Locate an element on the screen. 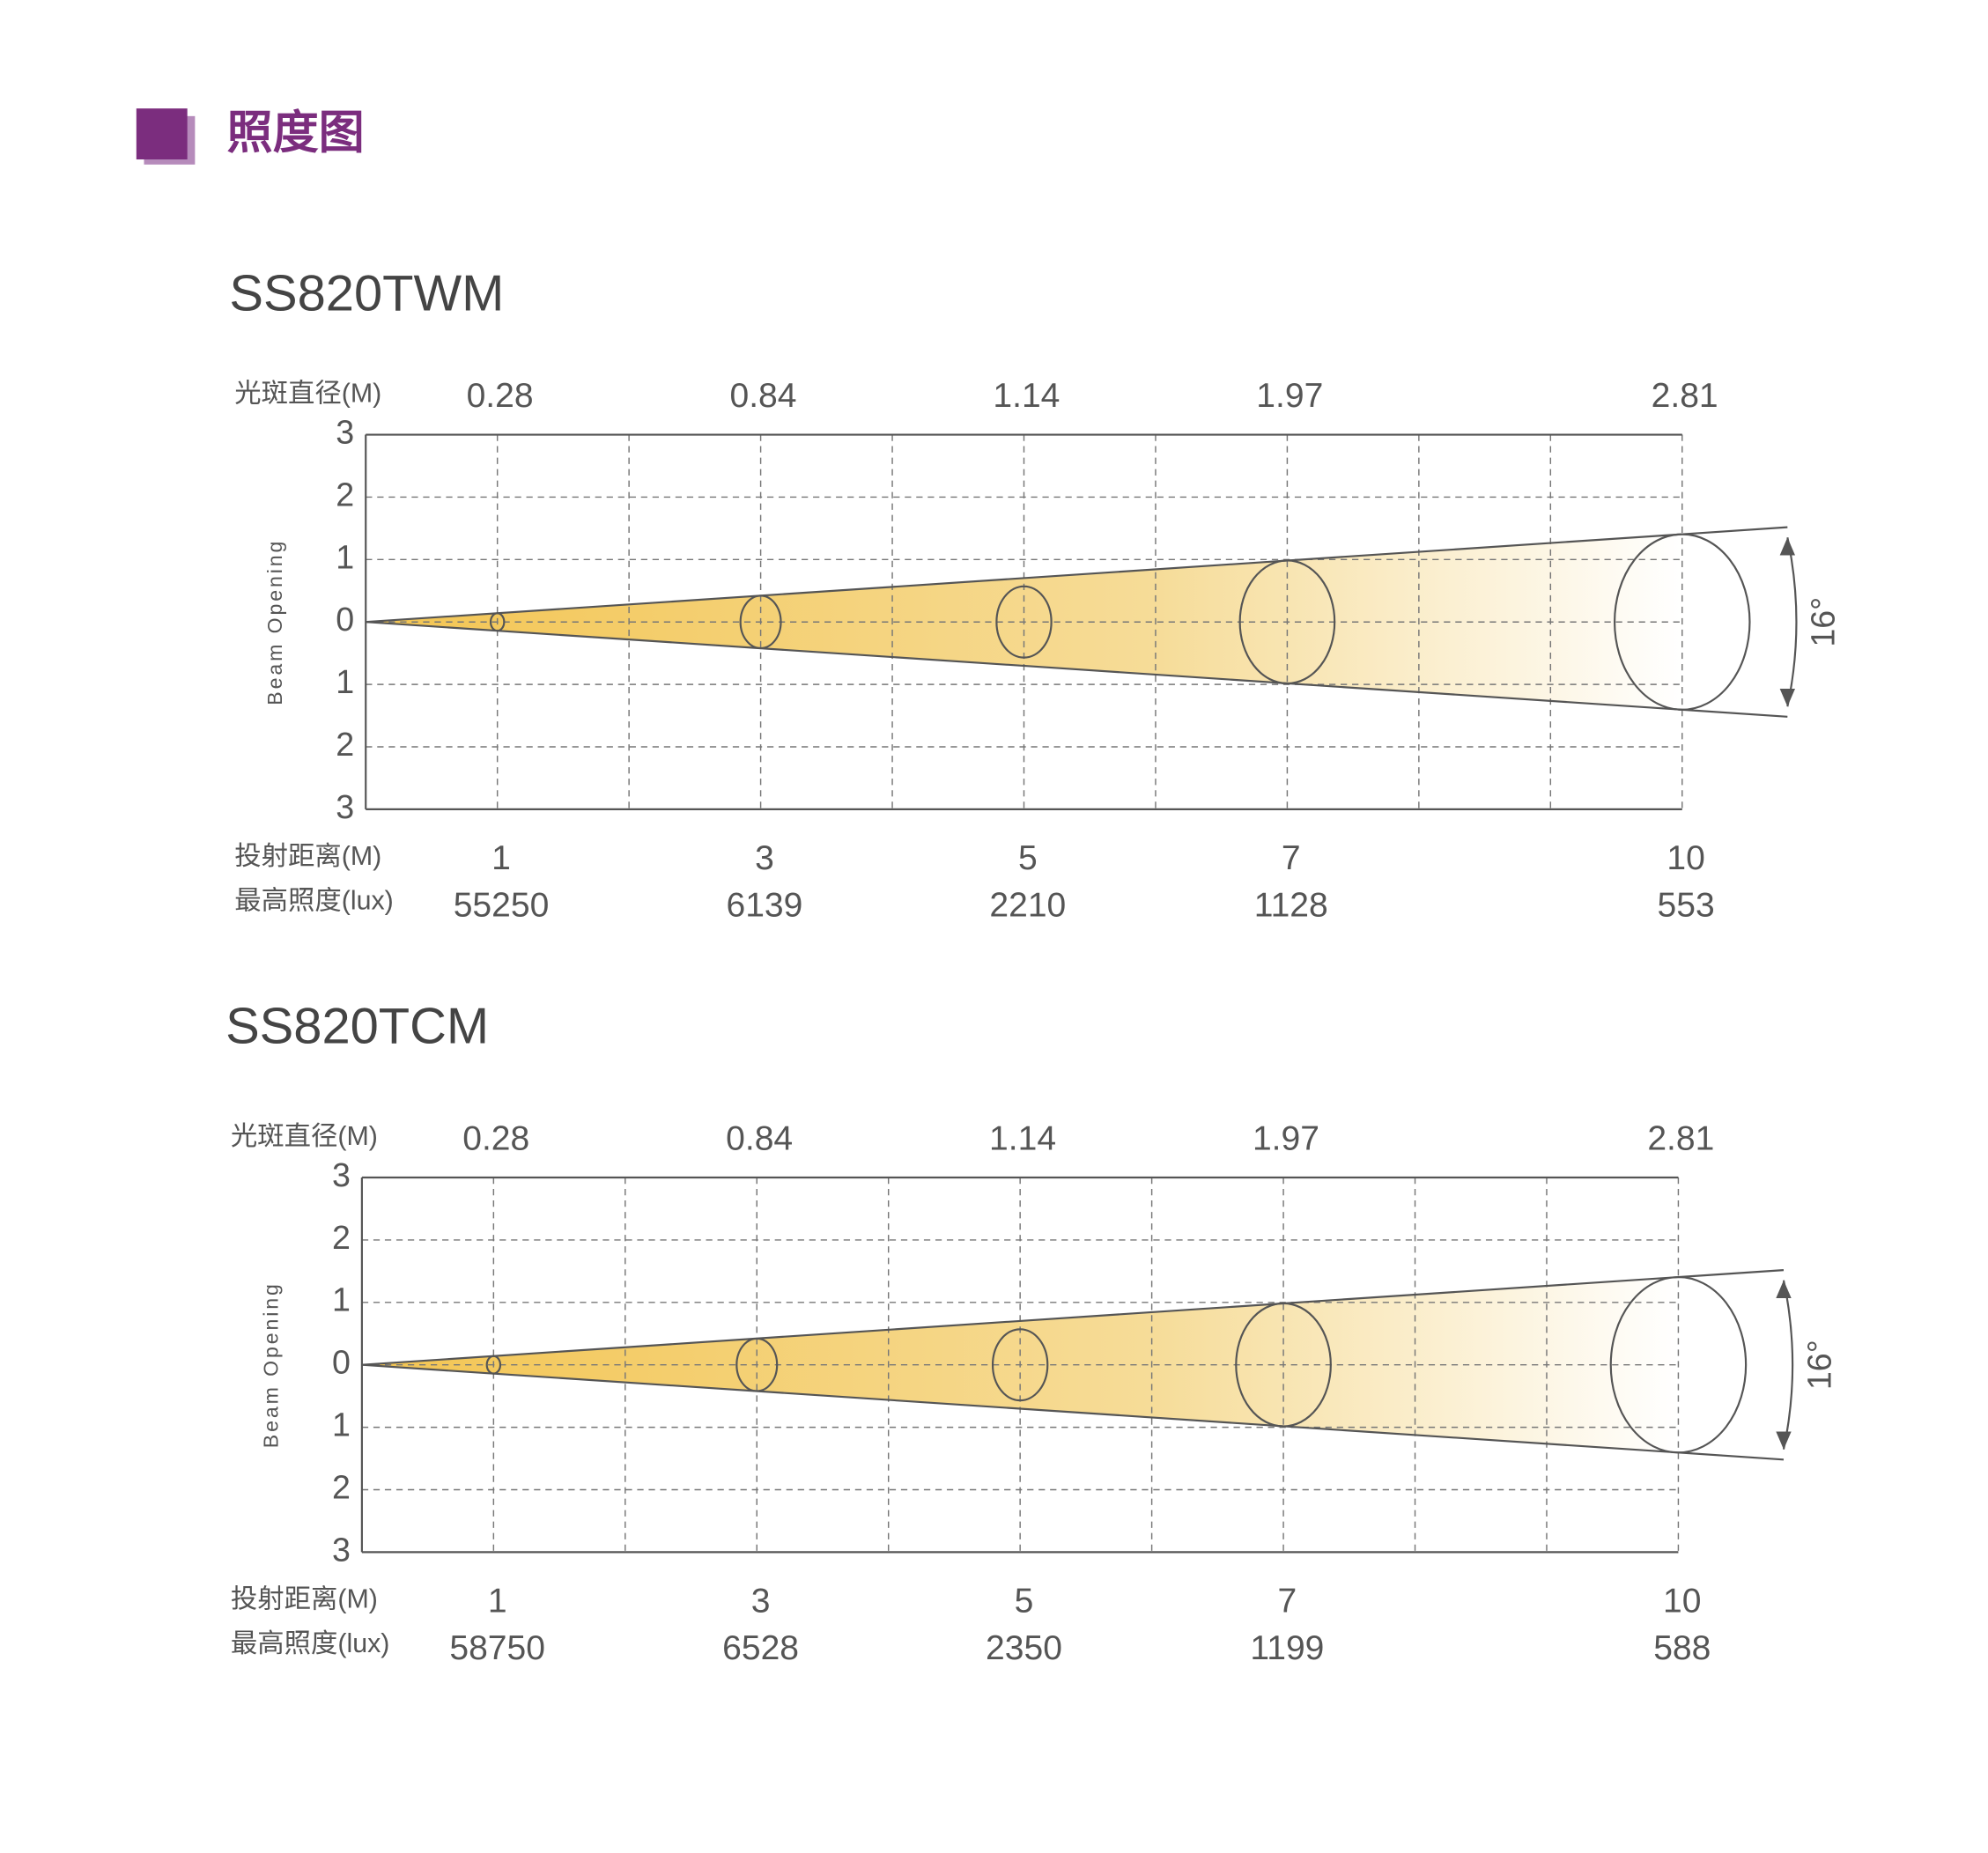 Image resolution: width=1988 pixels, height=1853 pixels. header-icon is located at coordinates (162, 134).